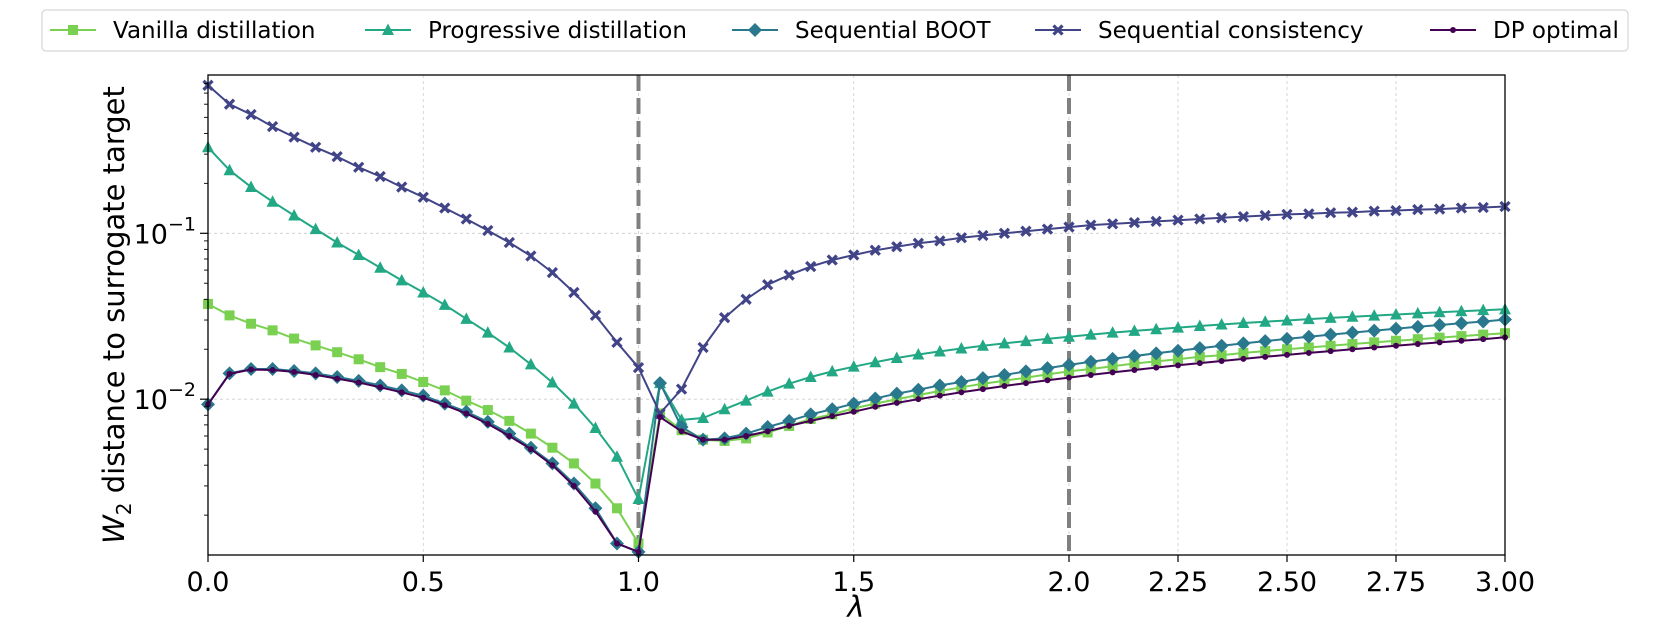  I want to click on legend-label: DP optimal, so click(1556, 31).